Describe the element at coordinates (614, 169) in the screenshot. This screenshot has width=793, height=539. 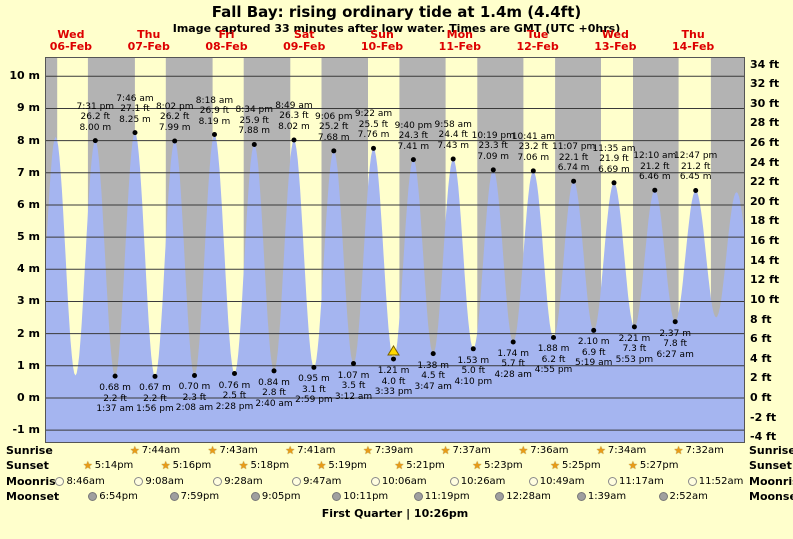
I see `tide-annotation-line: 6.69 m` at that location.